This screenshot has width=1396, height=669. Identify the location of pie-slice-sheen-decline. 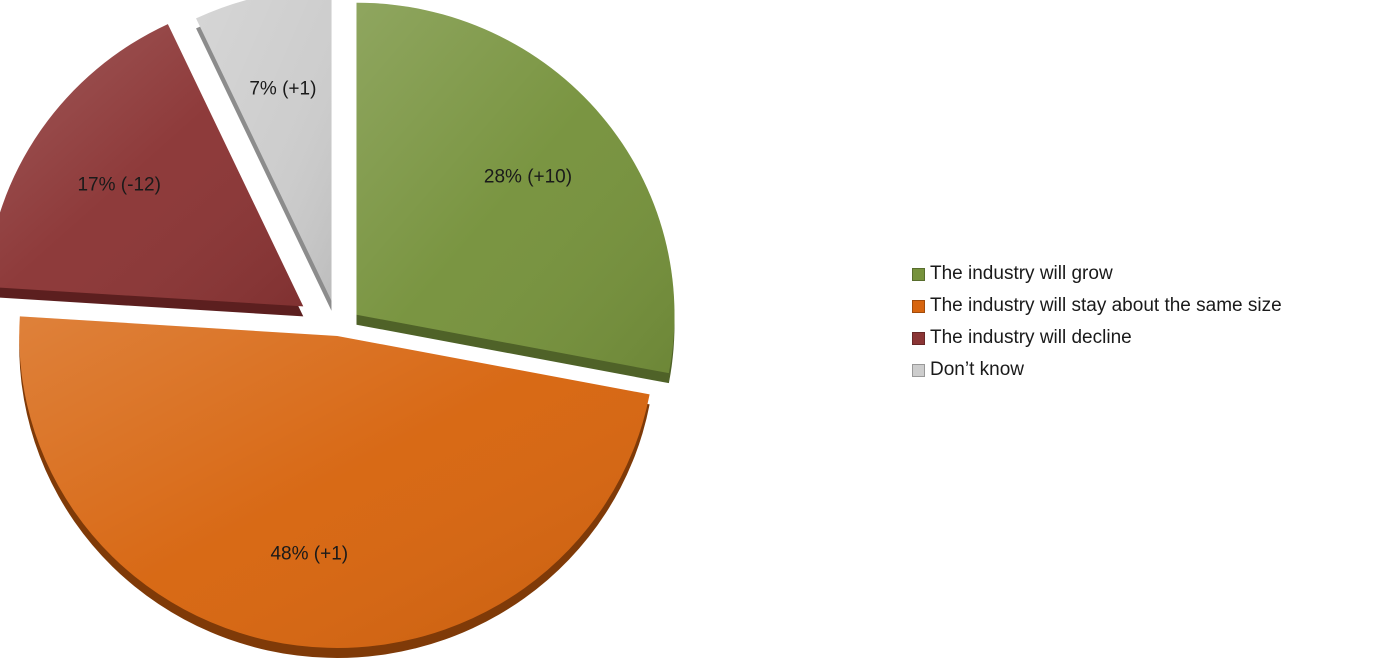
(152, 165).